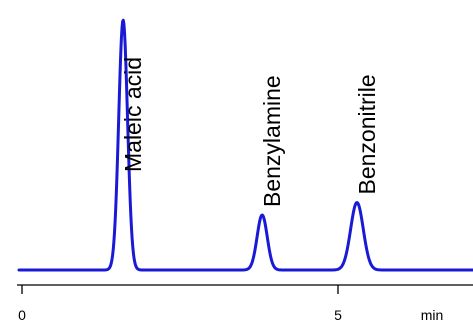 Image resolution: width=473 pixels, height=327 pixels. I want to click on x-tick-label: 5, so click(338, 315).